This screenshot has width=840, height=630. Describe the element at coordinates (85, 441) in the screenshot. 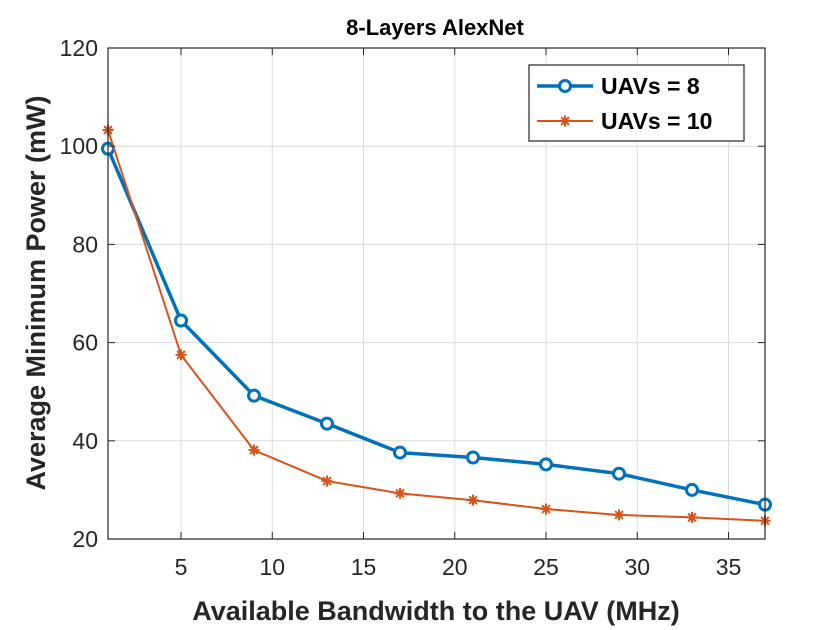

I see `y-tick-label: 40` at that location.